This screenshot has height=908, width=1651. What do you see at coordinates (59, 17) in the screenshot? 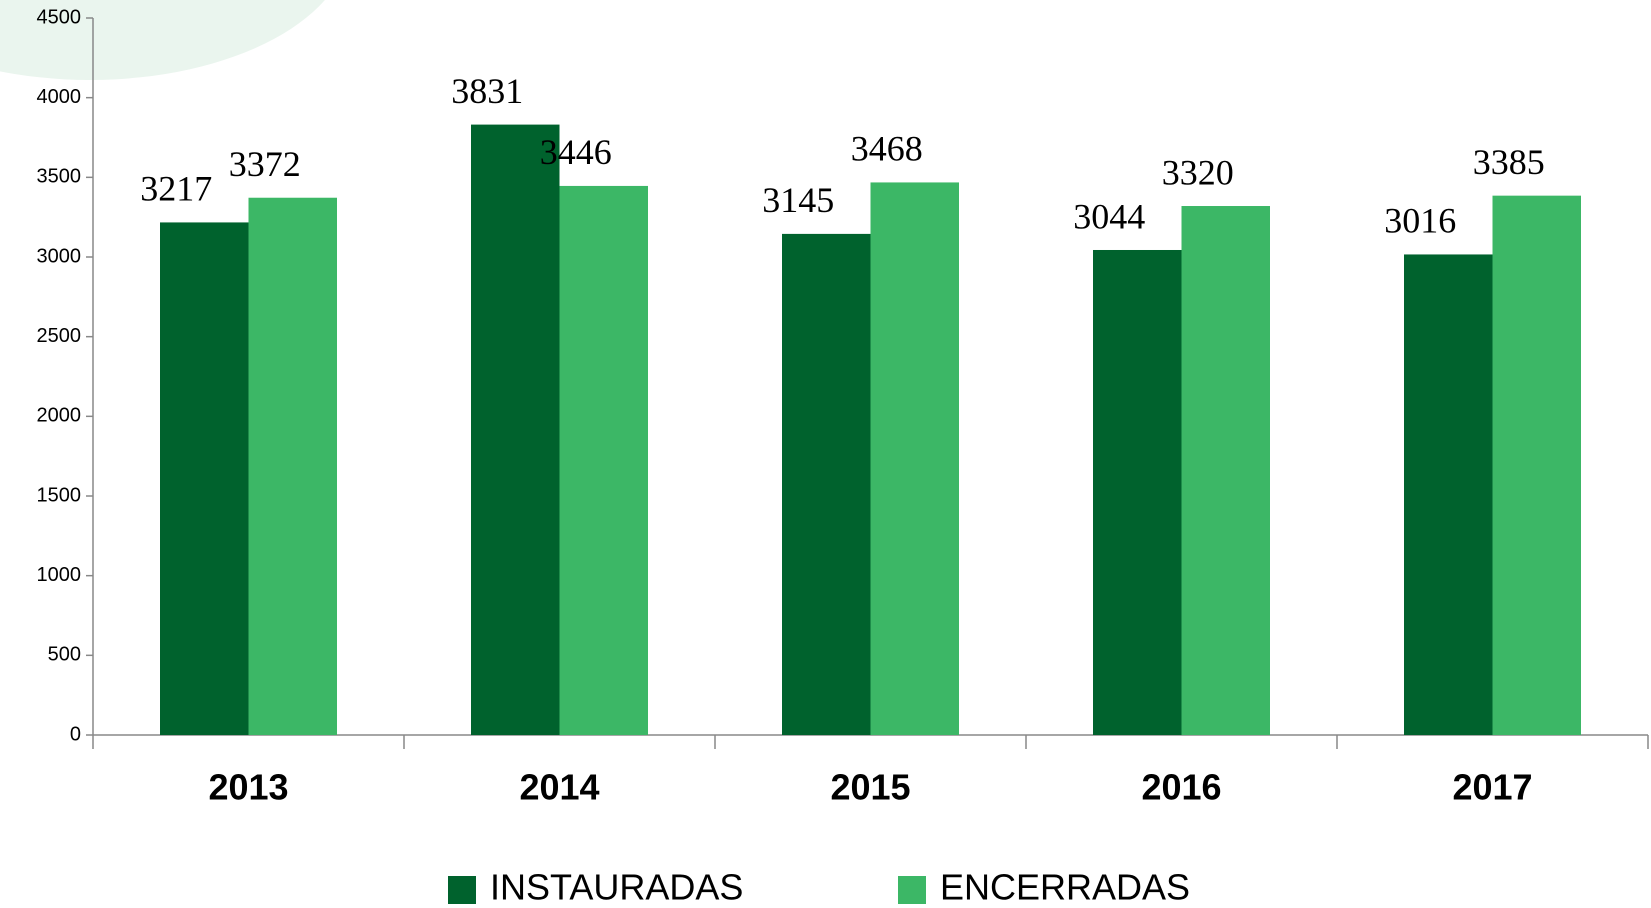
I see `y-tick-label: 4500` at bounding box center [59, 17].